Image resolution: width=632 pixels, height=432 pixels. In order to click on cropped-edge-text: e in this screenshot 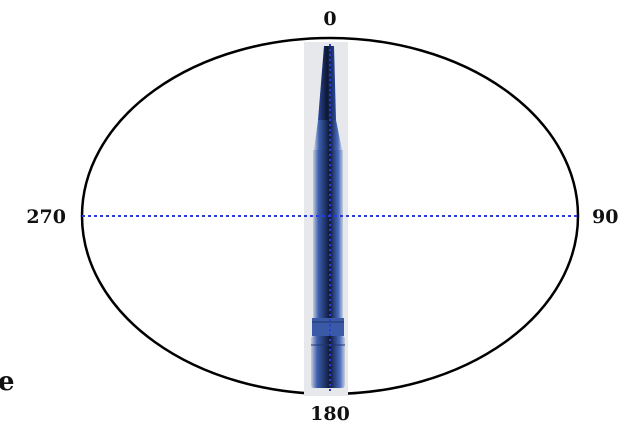, I will do `click(7, 382)`.